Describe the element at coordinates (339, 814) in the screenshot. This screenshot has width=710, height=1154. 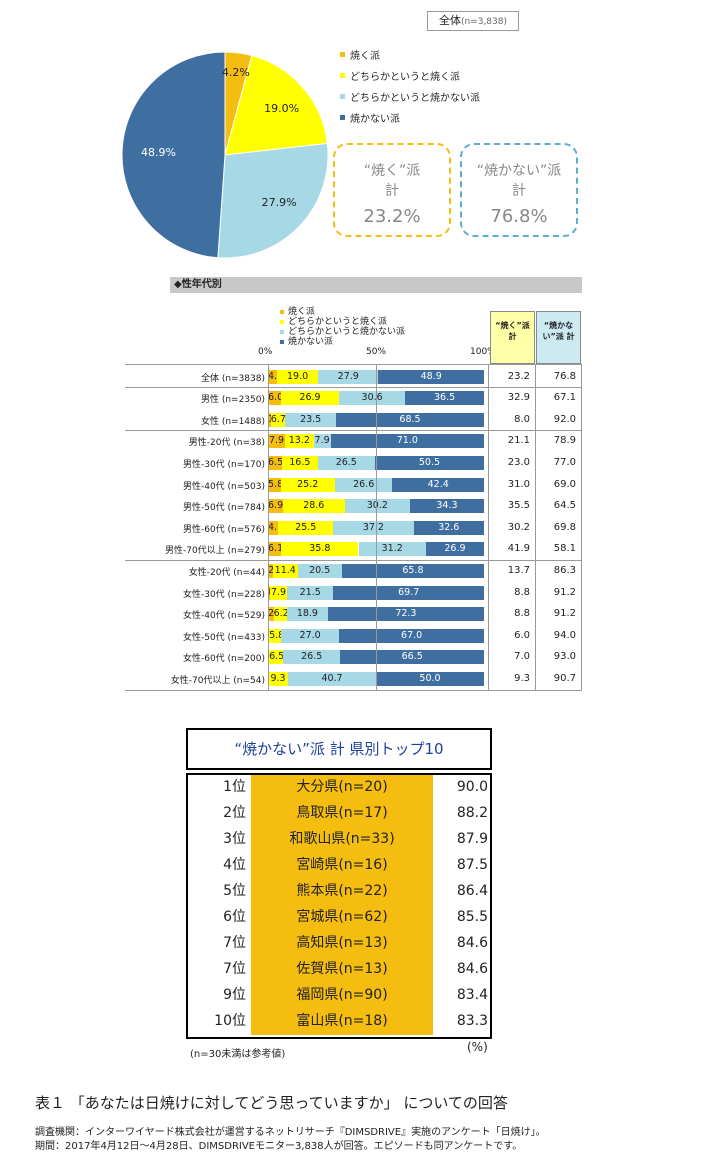
I see `ranking-row: 2位 鳥取県(n=17) 88.2` at that location.